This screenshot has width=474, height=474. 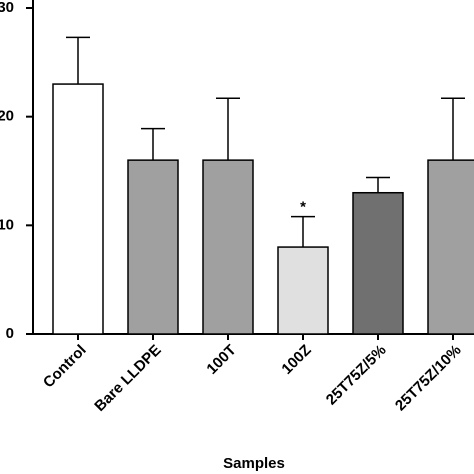 I want to click on x-tick-label: 100Z, so click(x=296, y=360).